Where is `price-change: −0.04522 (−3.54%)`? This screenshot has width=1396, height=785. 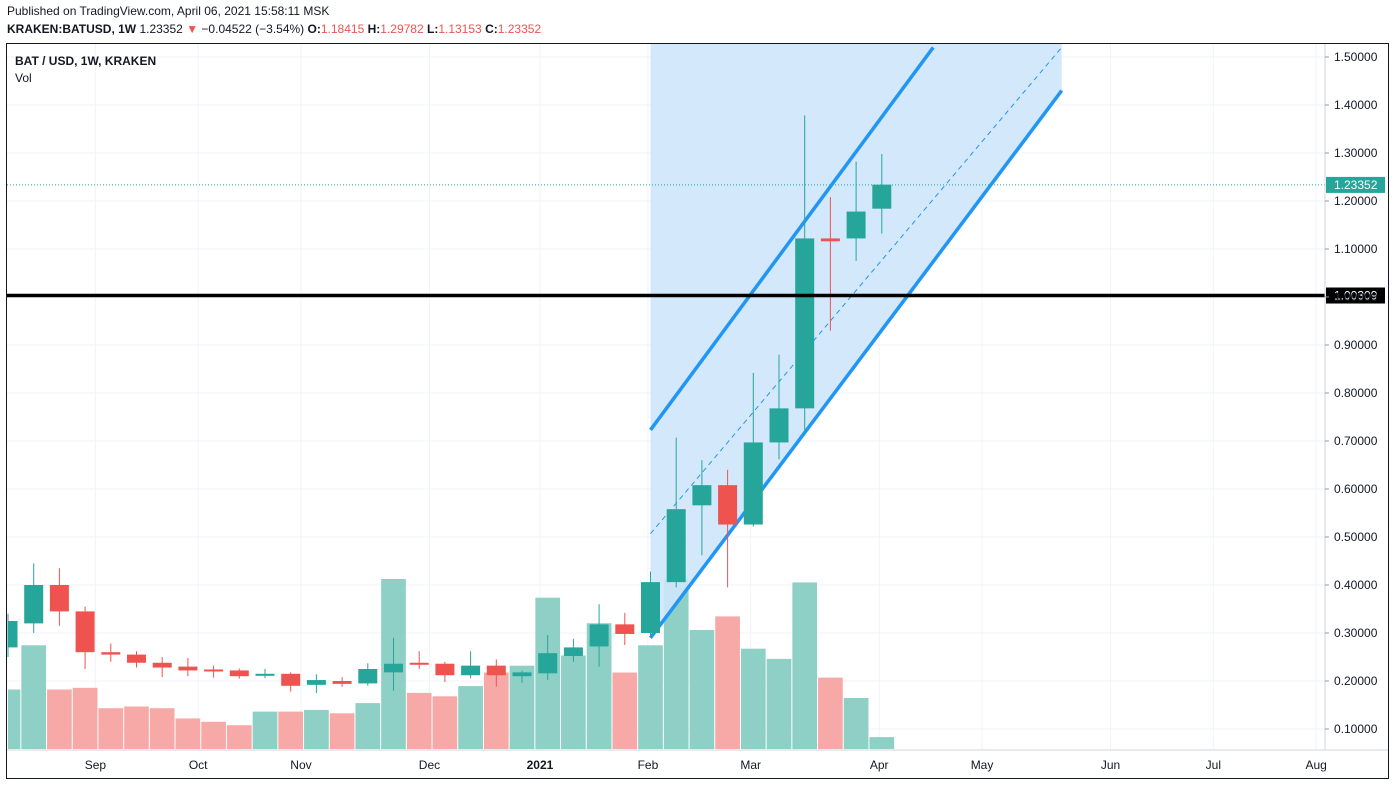
price-change: −0.04522 (−3.54%) is located at coordinates (253, 29).